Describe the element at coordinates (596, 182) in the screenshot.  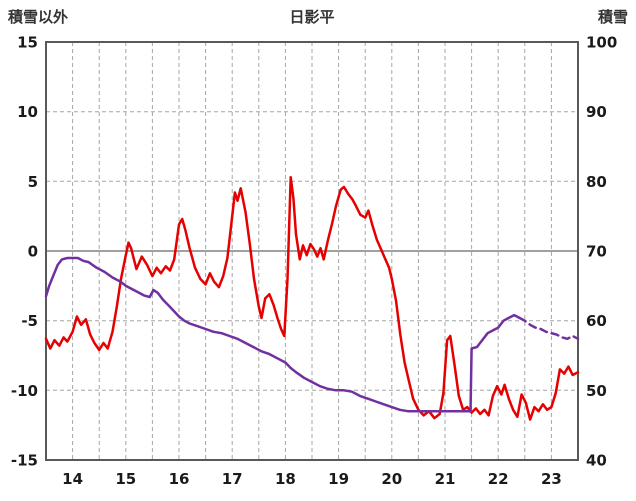
I see `right-axis-tick: 80` at that location.